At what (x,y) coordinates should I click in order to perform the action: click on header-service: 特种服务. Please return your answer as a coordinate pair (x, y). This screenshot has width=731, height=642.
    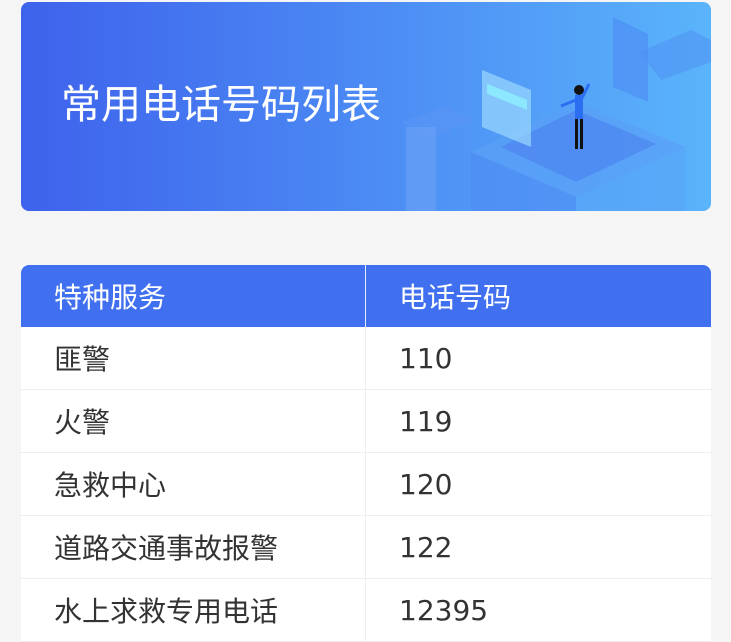
    Looking at the image, I should click on (193, 296).